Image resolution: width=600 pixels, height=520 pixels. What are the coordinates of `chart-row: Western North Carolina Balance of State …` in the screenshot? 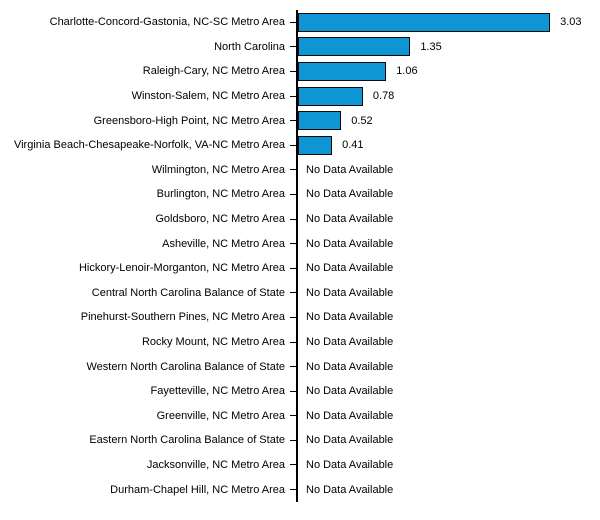 It's located at (300, 366).